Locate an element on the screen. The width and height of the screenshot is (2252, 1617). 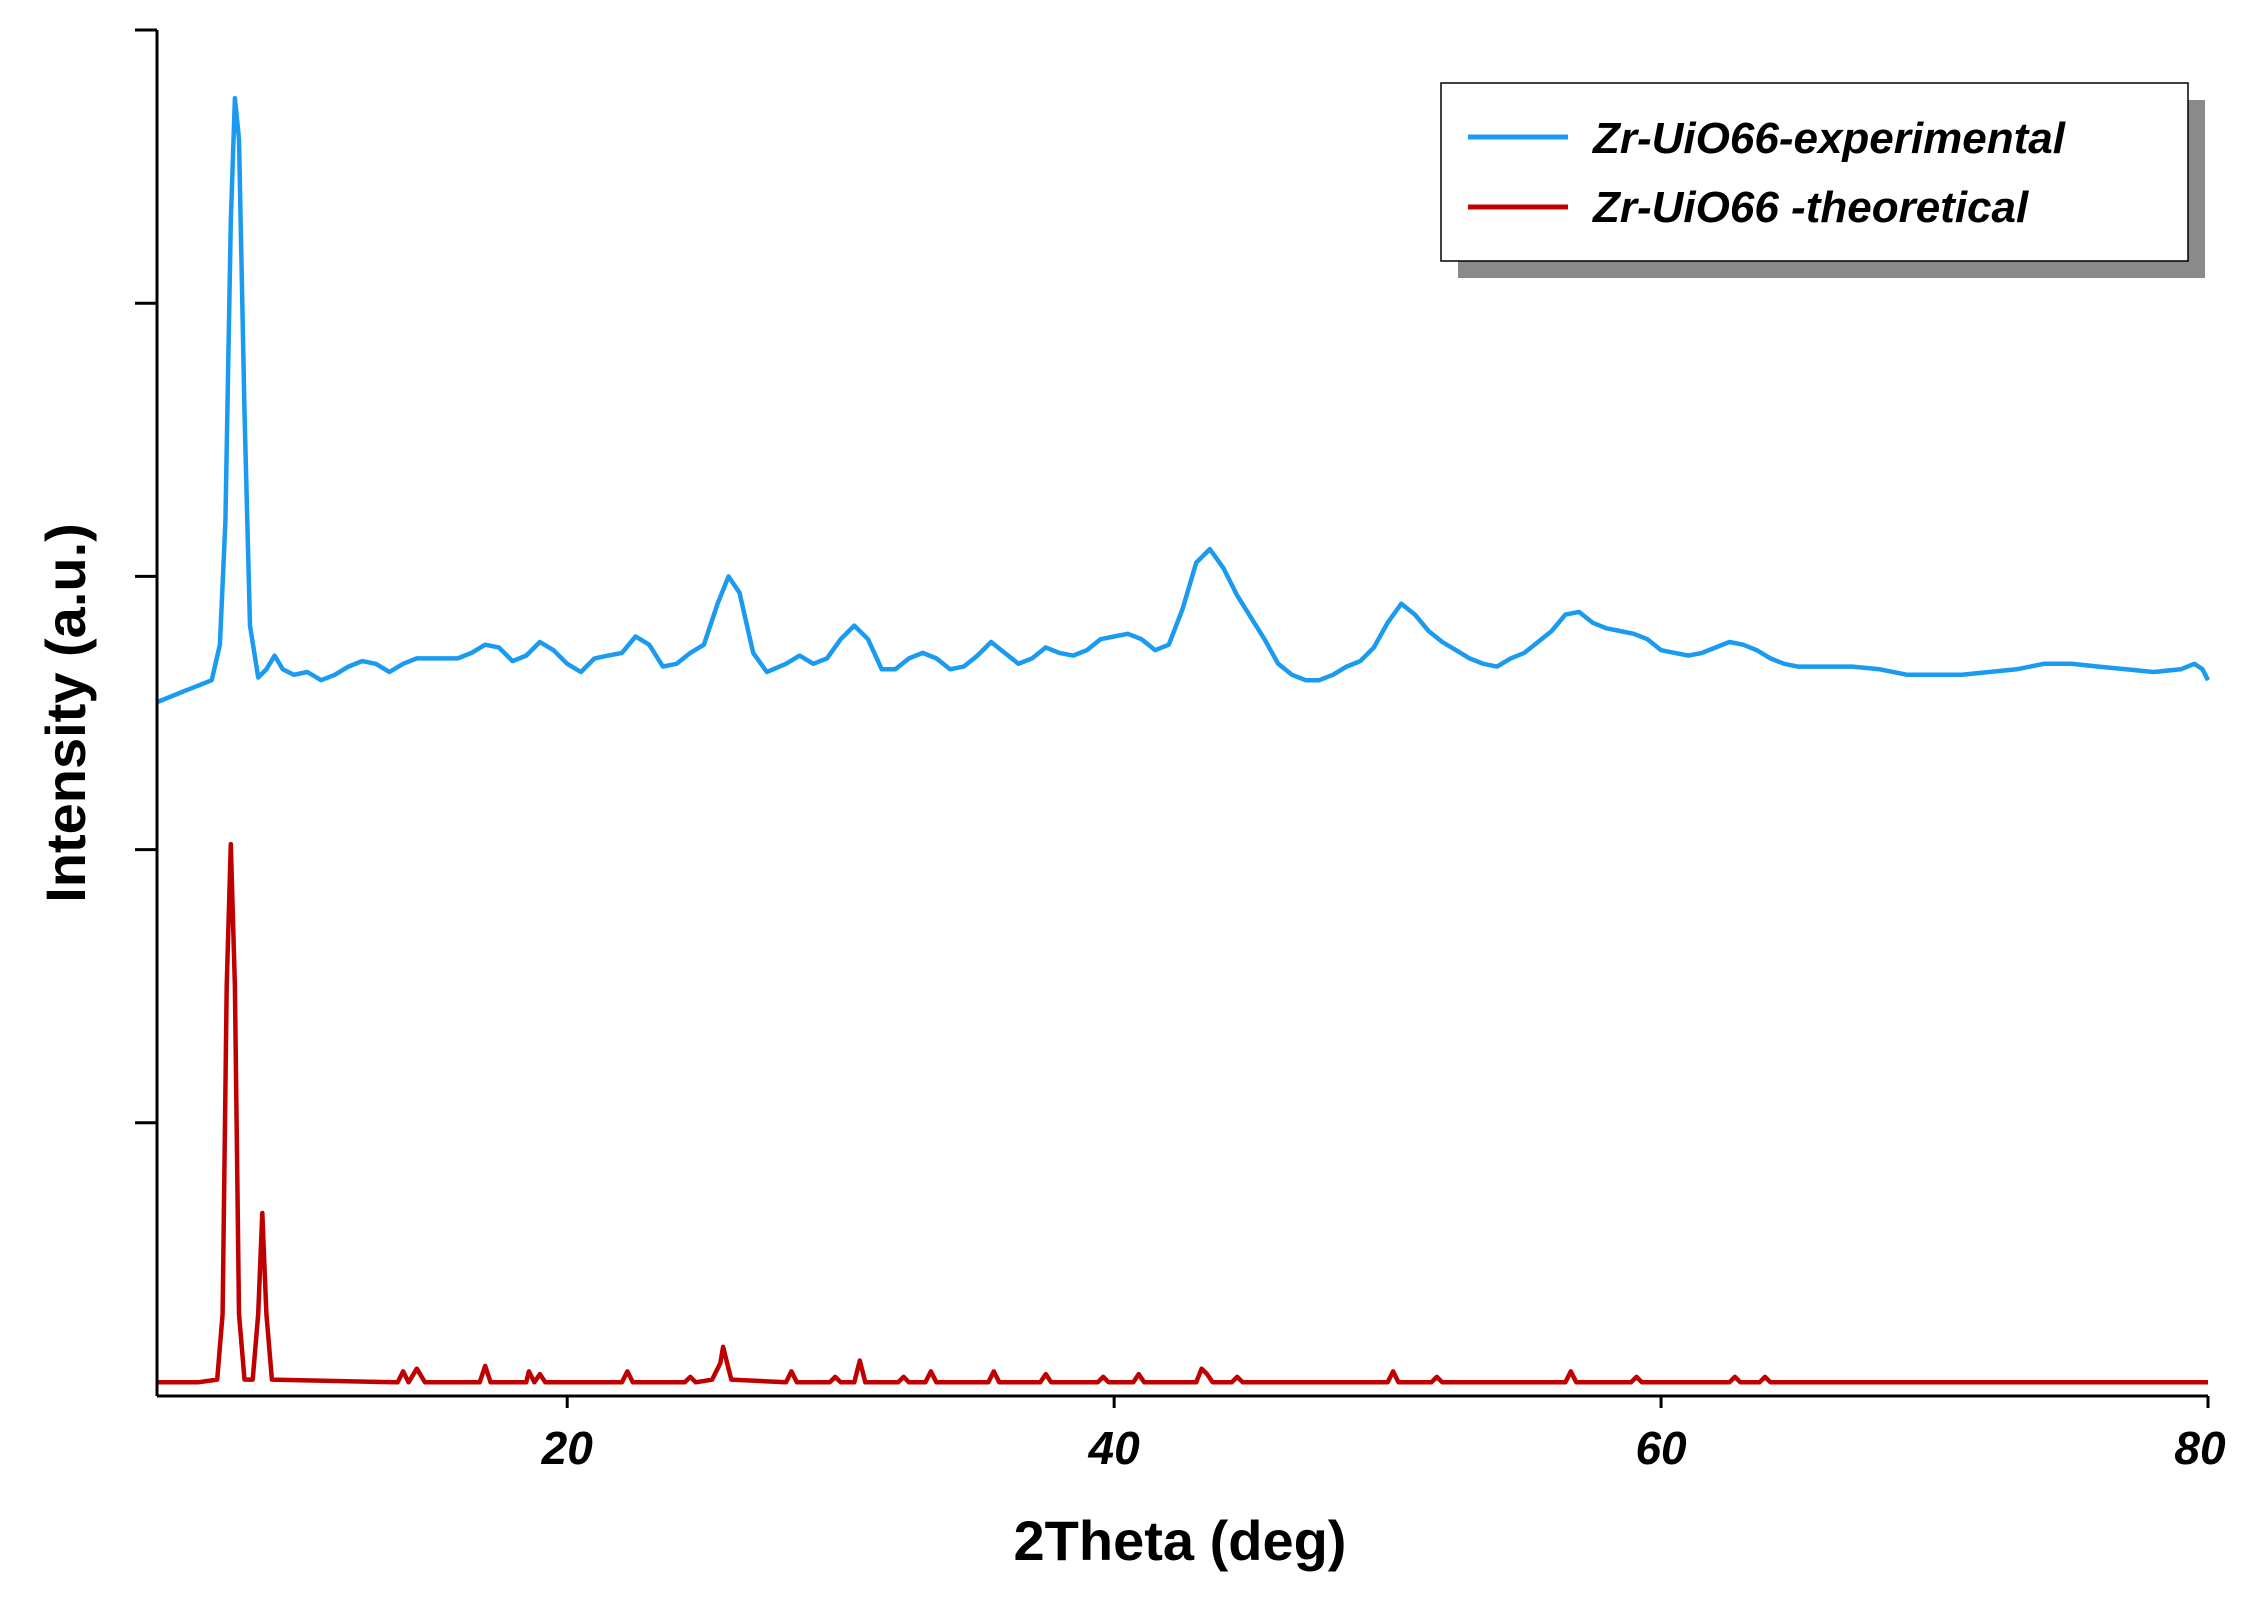
x-axis-title: 2Theta (deg) is located at coordinates (1180, 1540).